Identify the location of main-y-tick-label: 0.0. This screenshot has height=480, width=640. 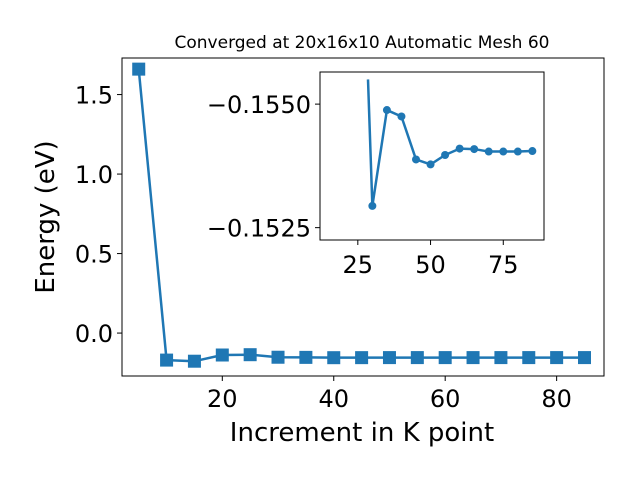
(94, 334).